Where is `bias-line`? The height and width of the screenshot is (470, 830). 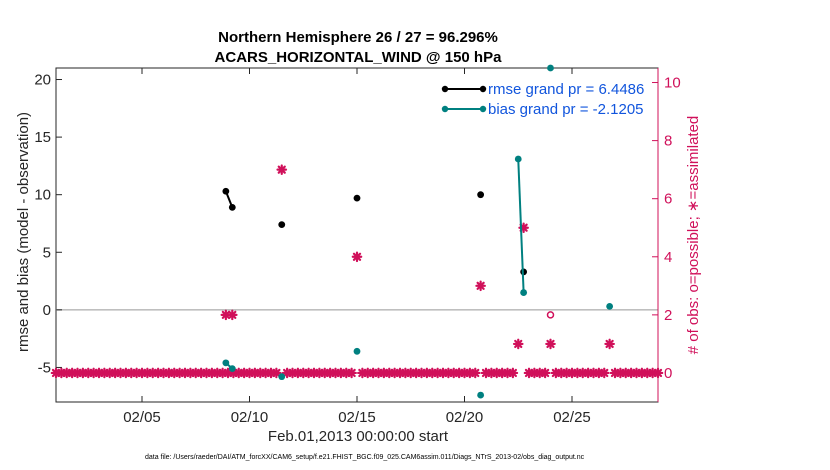 bias-line is located at coordinates (521, 225).